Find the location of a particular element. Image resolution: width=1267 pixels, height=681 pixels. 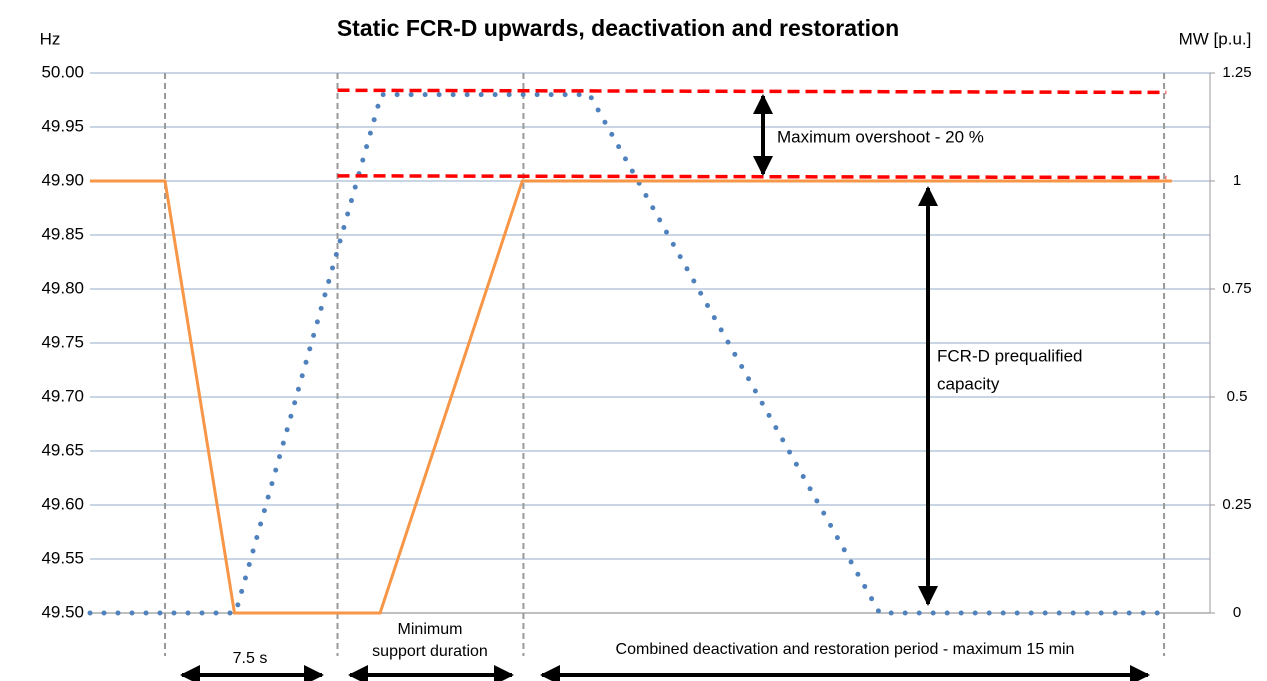

annotation: Minimum is located at coordinates (430, 629).